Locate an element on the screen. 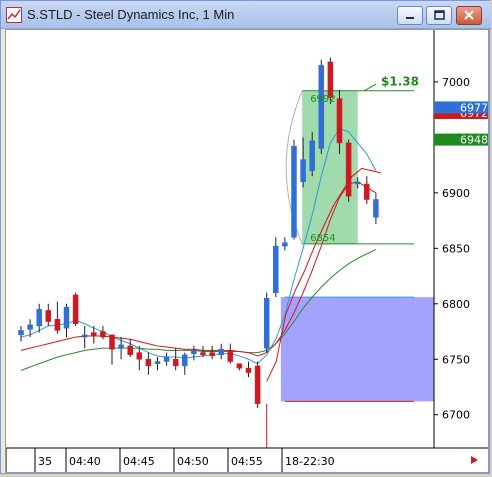  close-button is located at coordinates (469, 15).